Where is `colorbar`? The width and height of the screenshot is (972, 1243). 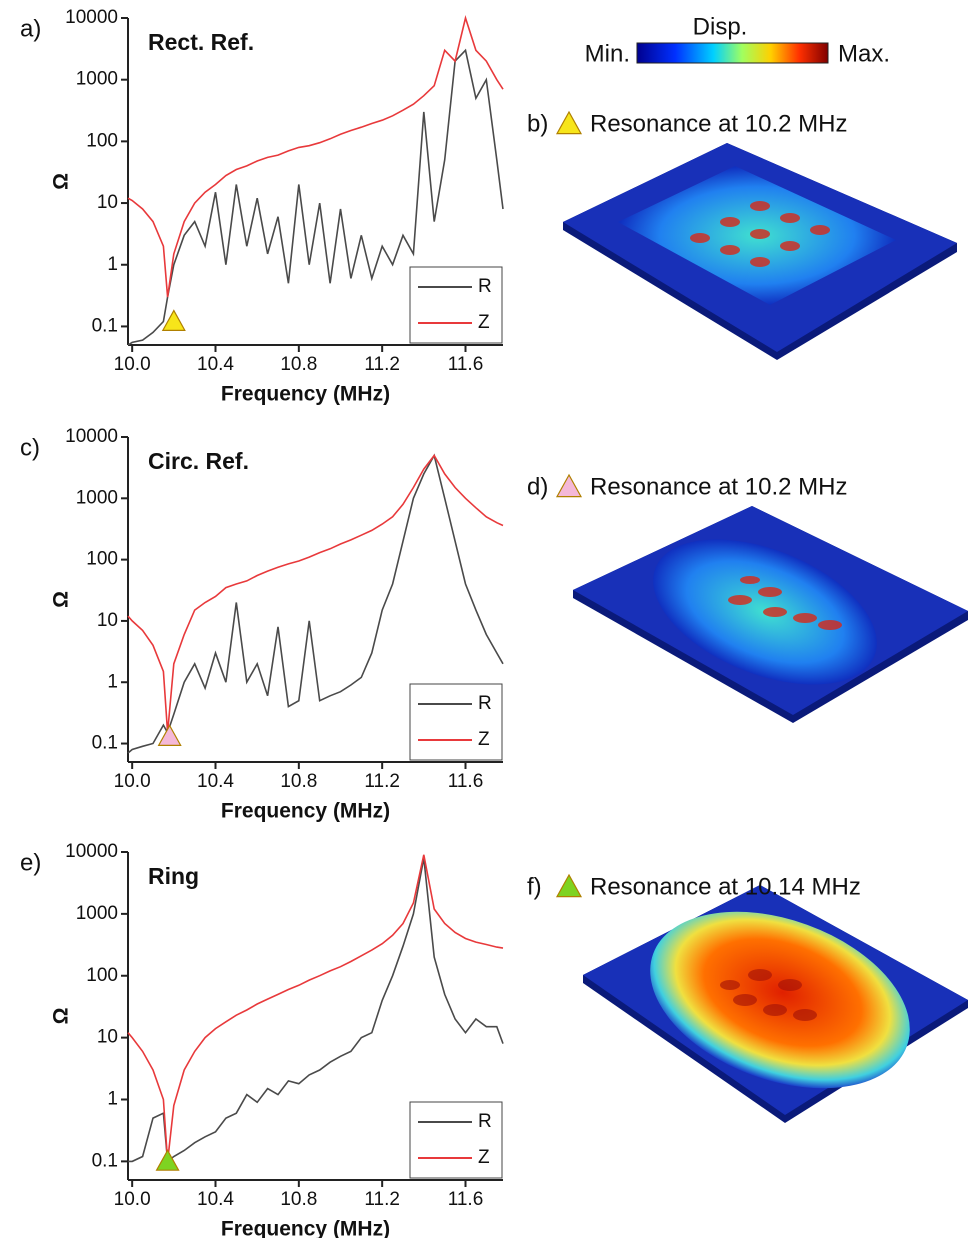 colorbar is located at coordinates (732, 53).